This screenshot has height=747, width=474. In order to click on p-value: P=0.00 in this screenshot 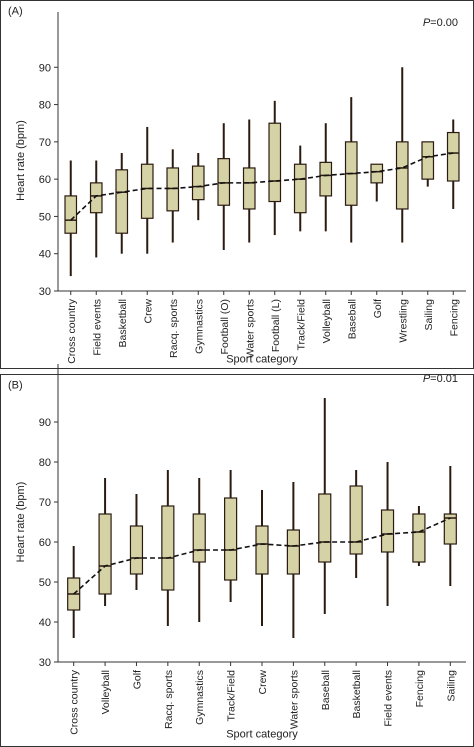, I will do `click(440, 23)`.